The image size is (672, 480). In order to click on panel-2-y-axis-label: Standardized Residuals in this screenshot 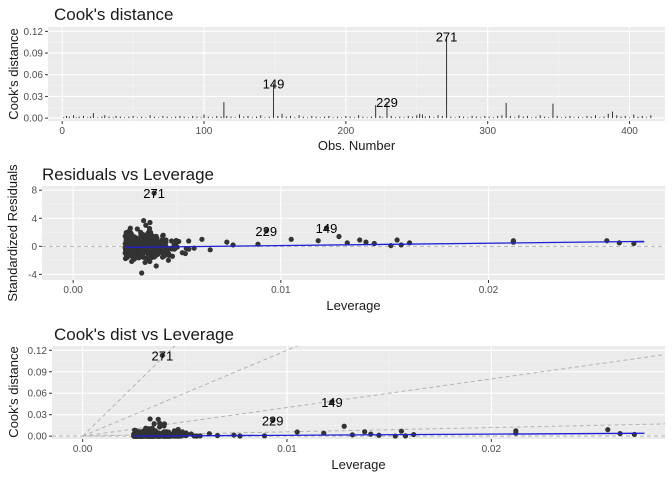, I will do `click(12, 233)`.